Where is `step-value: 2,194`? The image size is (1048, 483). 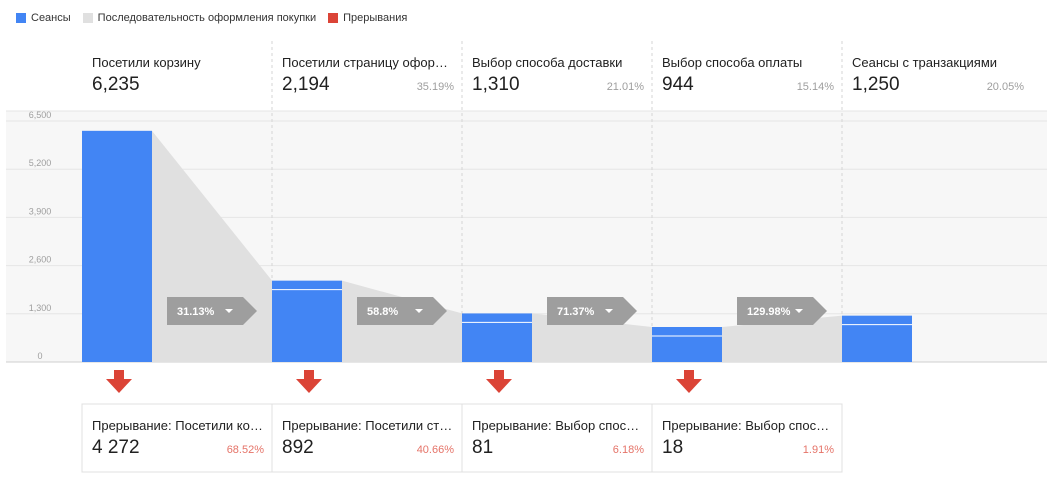
step-value: 2,194 is located at coordinates (306, 84).